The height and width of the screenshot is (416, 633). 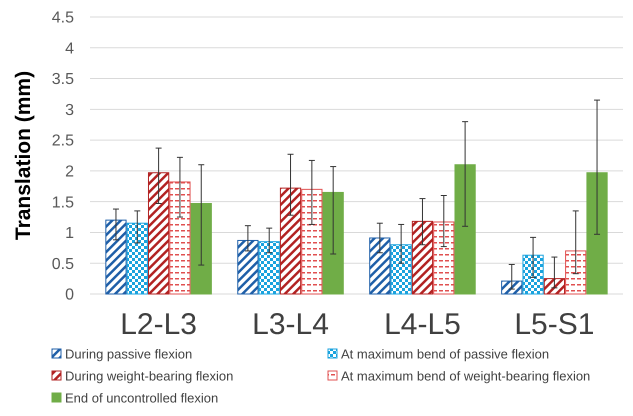 What do you see at coordinates (128, 354) in the screenshot?
I see `legend-label: During passive flexion` at bounding box center [128, 354].